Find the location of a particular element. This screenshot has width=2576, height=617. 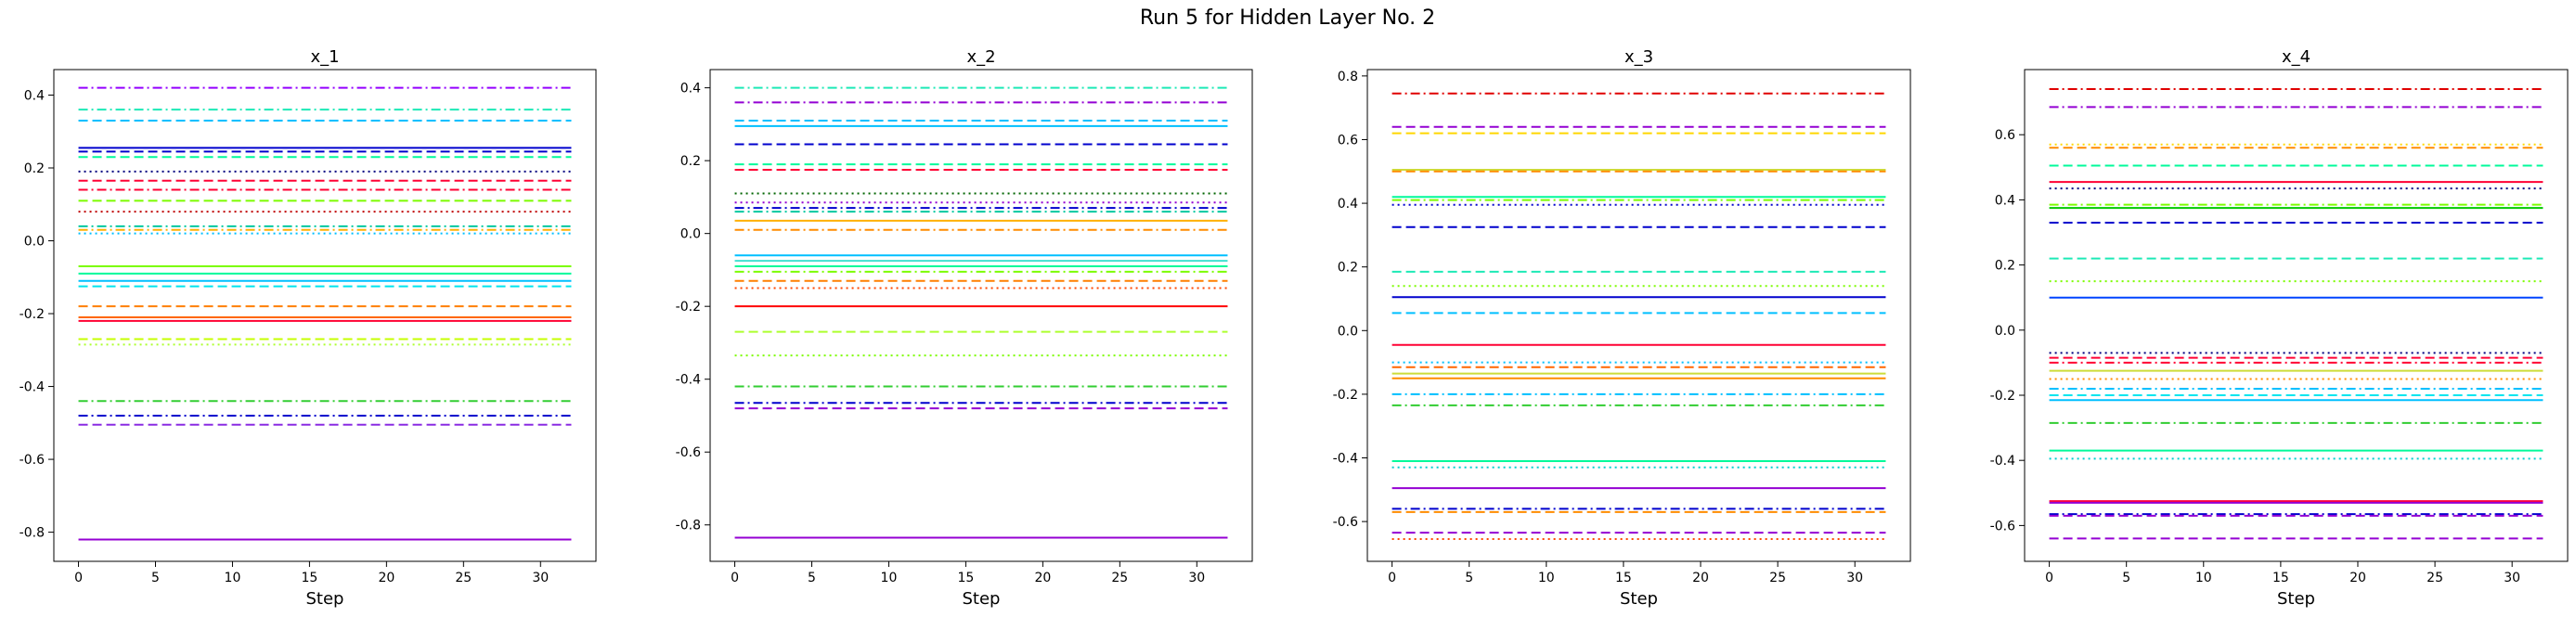

subplot-title: x_3 is located at coordinates (1639, 57).